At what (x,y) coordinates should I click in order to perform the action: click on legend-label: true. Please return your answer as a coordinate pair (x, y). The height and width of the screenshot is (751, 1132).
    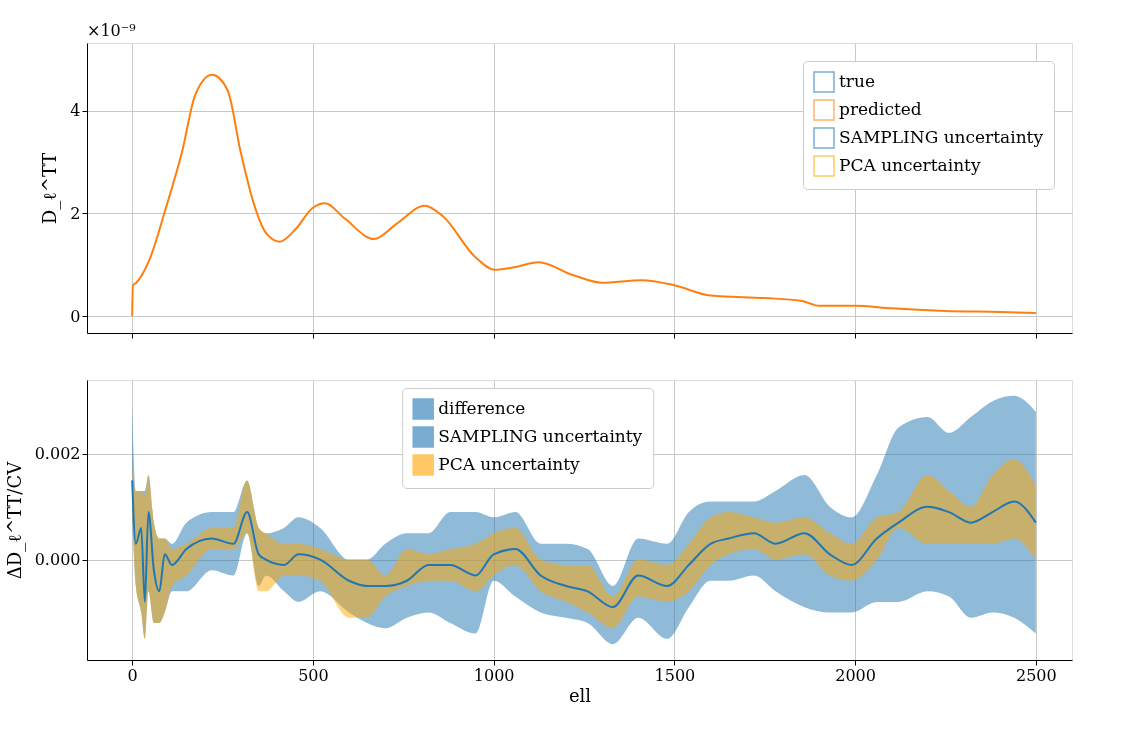
    Looking at the image, I should click on (857, 81).